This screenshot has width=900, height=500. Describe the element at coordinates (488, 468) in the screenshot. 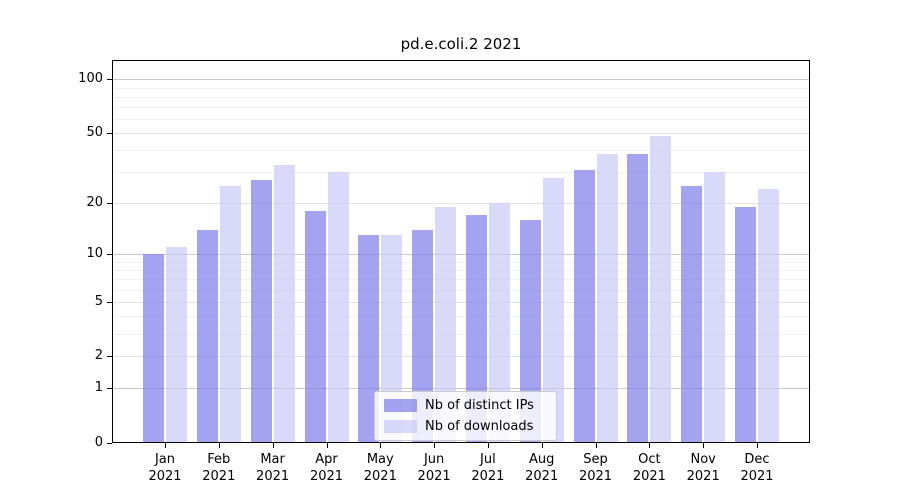

I see `x-tick-label-jul: Jul 2021` at that location.